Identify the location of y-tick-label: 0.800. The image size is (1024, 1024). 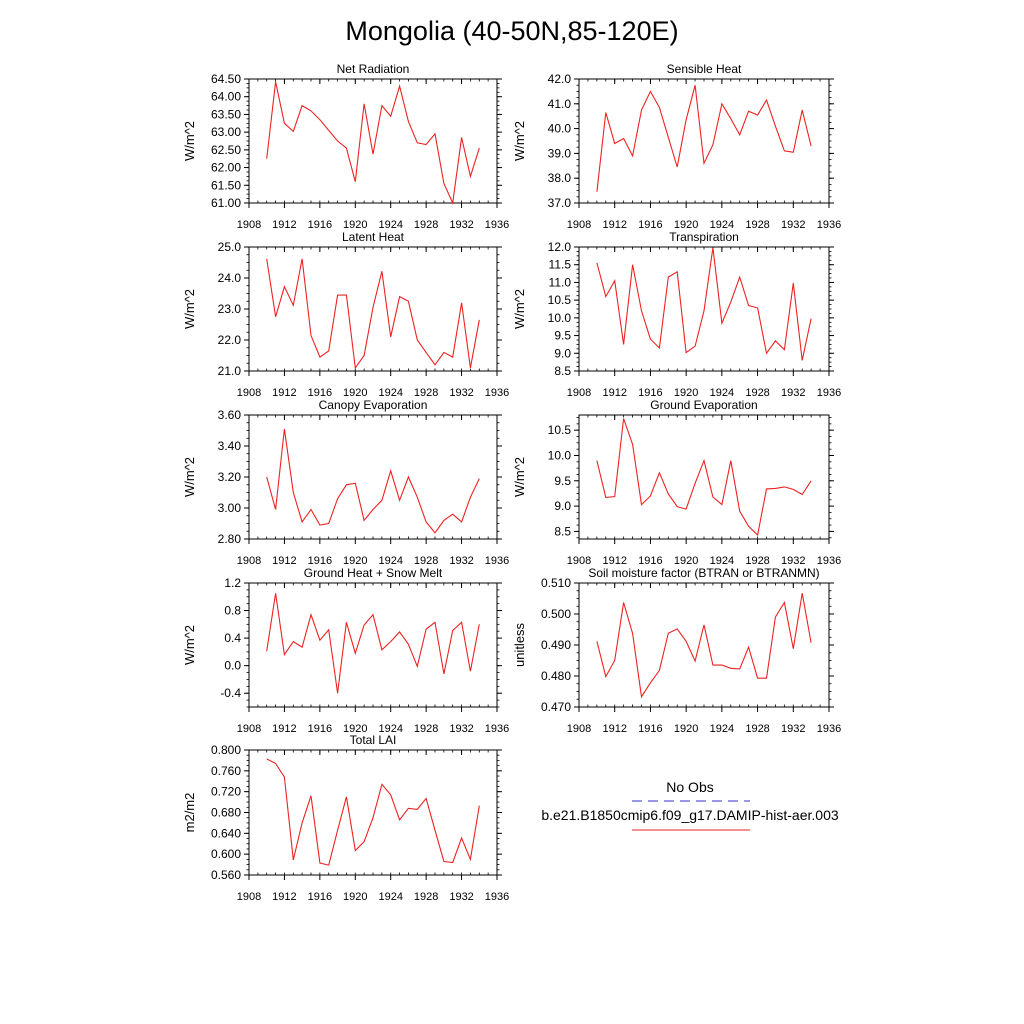
(226, 750).